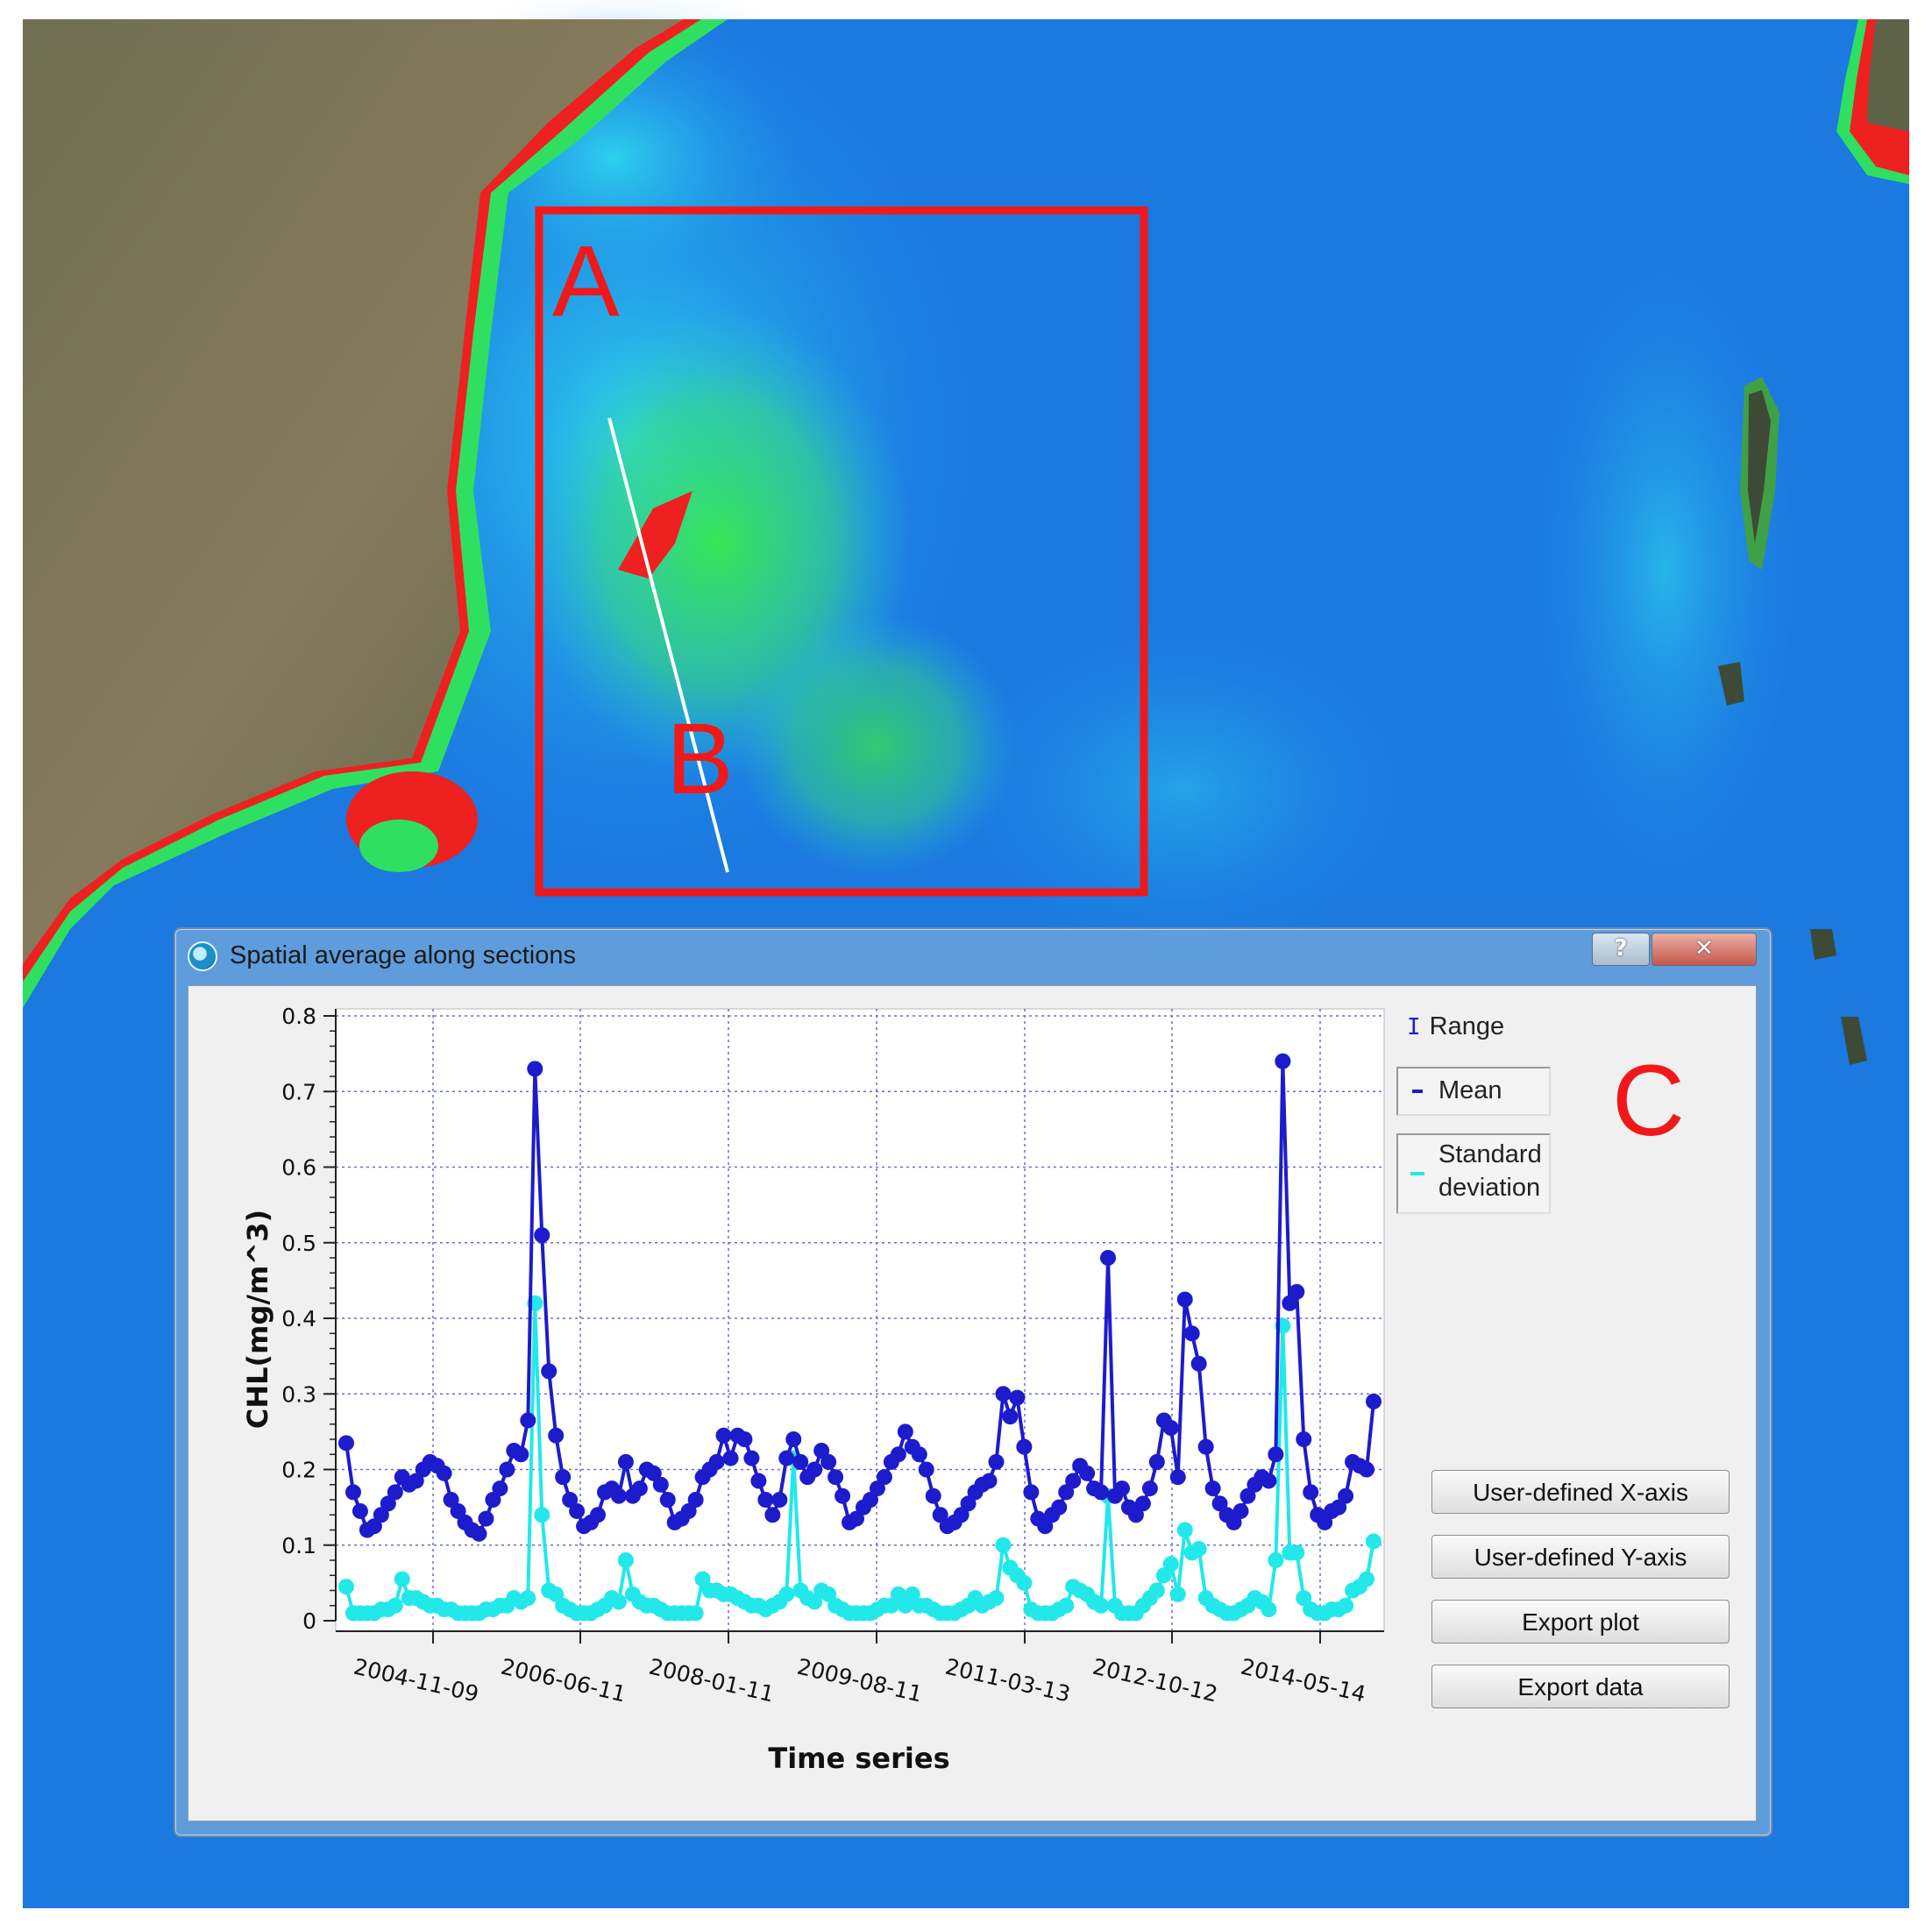 The height and width of the screenshot is (1924, 1932). What do you see at coordinates (586, 281) in the screenshot?
I see `label-a: A` at bounding box center [586, 281].